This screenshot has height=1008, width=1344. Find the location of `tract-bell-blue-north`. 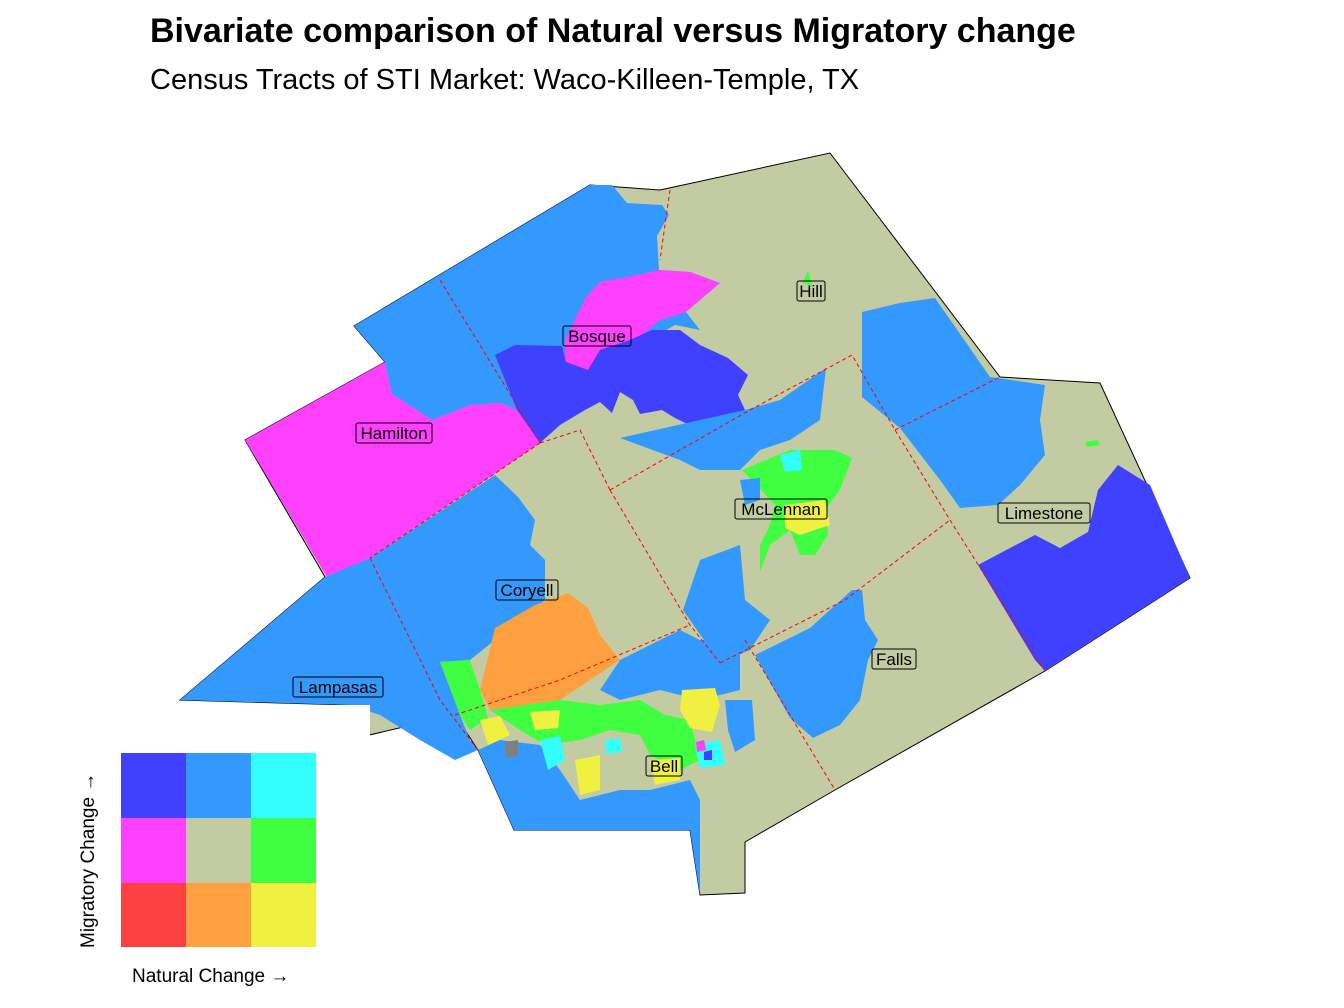

tract-bell-blue-north is located at coordinates (670, 665).